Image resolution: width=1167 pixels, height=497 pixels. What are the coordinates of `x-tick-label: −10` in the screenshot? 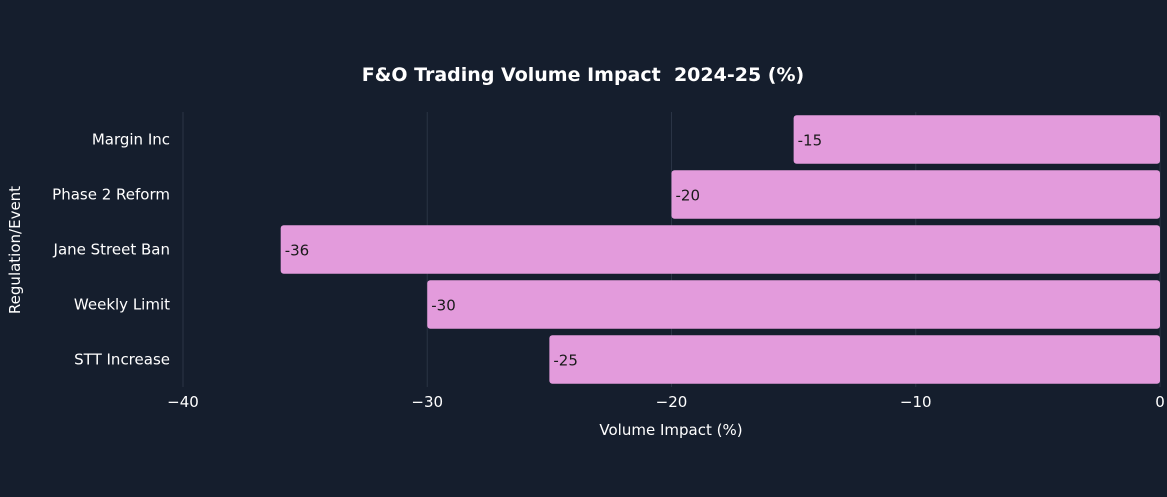 It's located at (916, 402).